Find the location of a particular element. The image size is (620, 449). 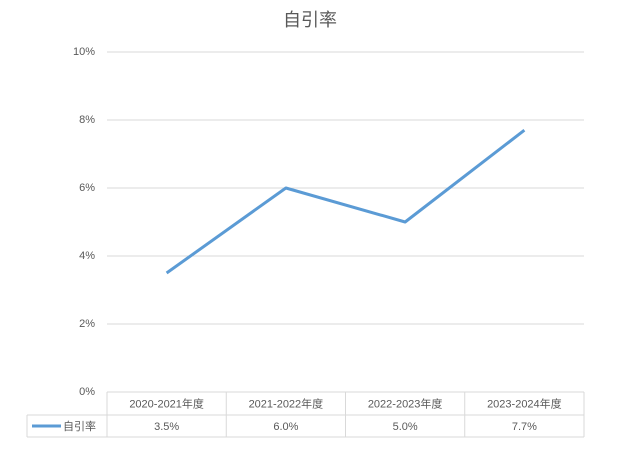

y-tick-label: 4% is located at coordinates (87, 256).